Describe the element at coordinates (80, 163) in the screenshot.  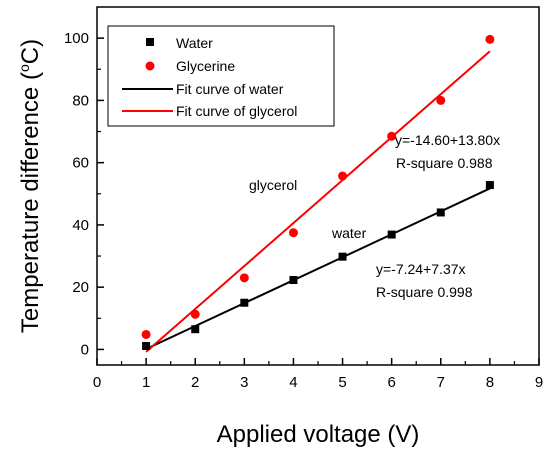
I see `y-tick-label: 60` at that location.